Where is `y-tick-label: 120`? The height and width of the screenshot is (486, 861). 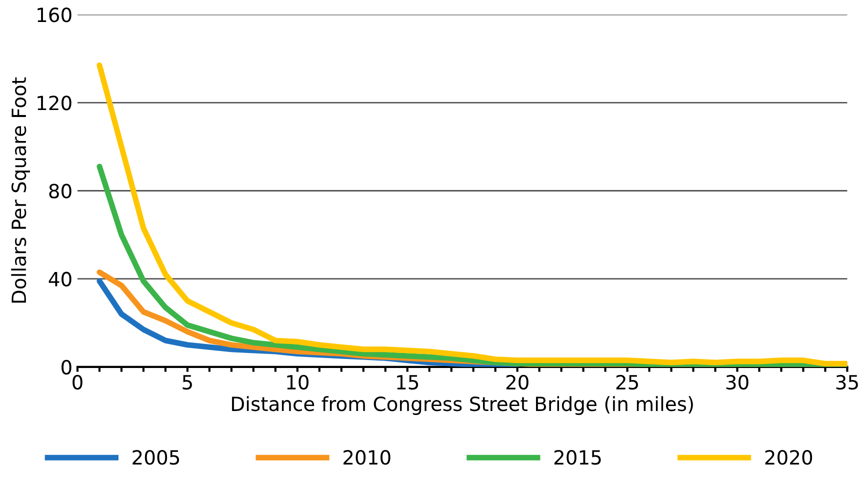 y-tick-label: 120 is located at coordinates (55, 103).